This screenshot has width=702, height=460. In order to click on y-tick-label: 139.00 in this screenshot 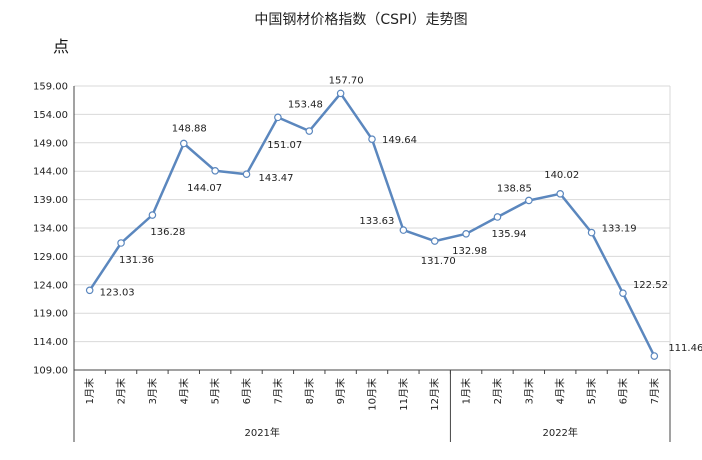, I will do `click(50, 200)`.